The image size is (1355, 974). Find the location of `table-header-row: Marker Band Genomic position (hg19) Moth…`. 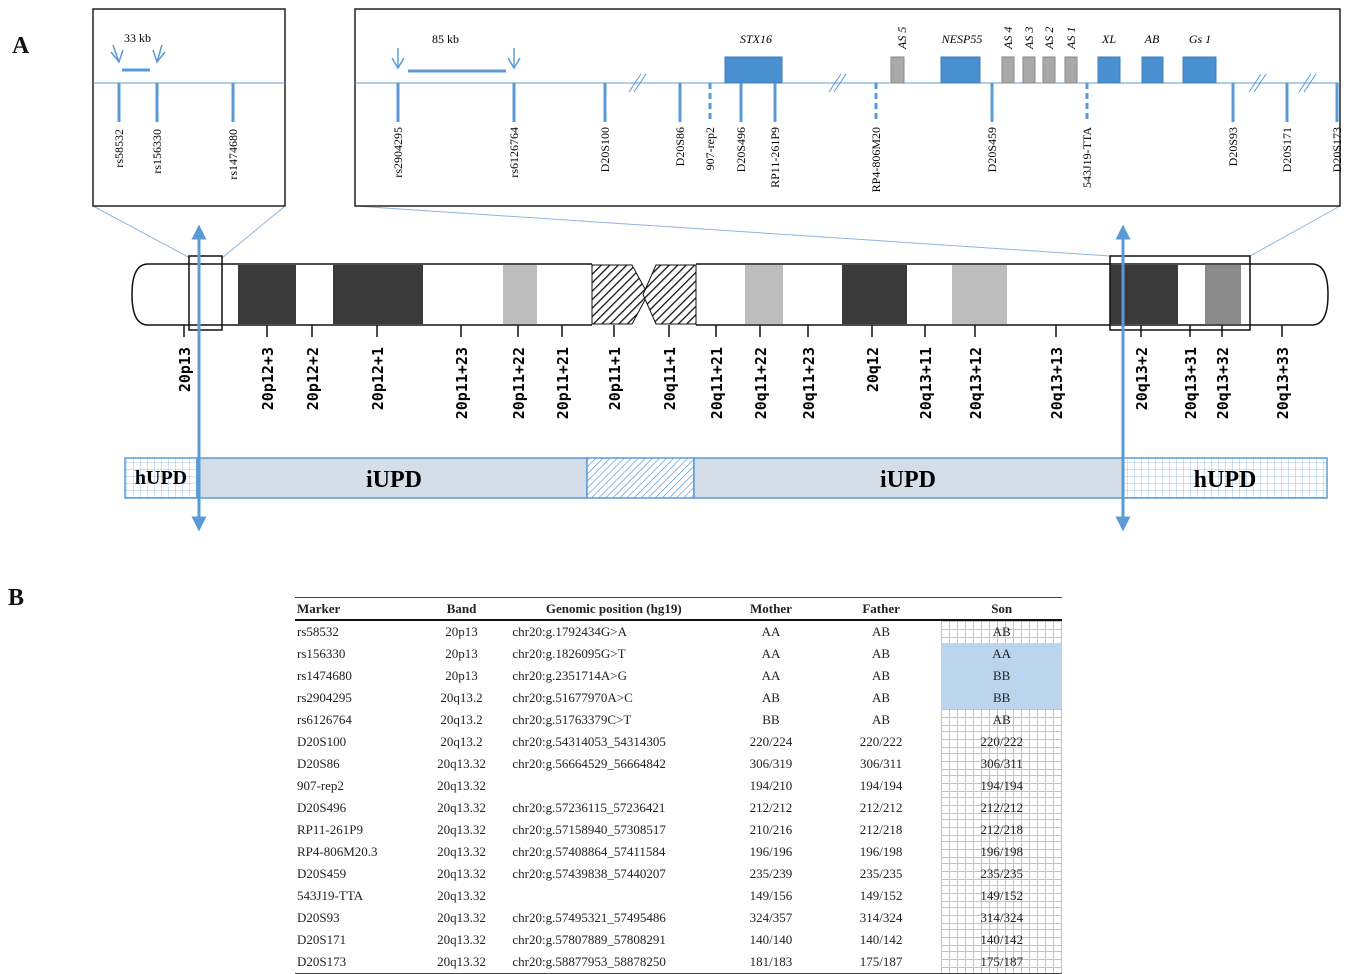

table-header-row: Marker Band Genomic position (hg19) Moth… is located at coordinates (678, 609).